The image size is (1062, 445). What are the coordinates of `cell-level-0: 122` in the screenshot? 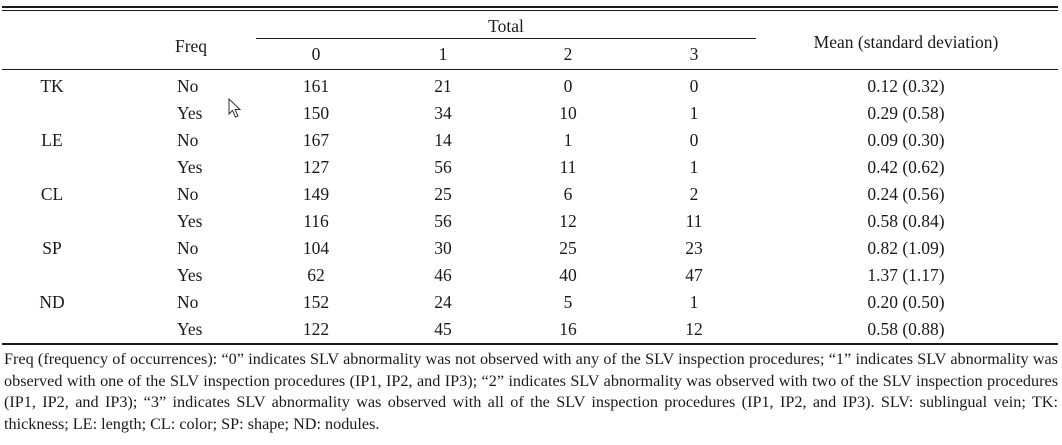 It's located at (316, 329).